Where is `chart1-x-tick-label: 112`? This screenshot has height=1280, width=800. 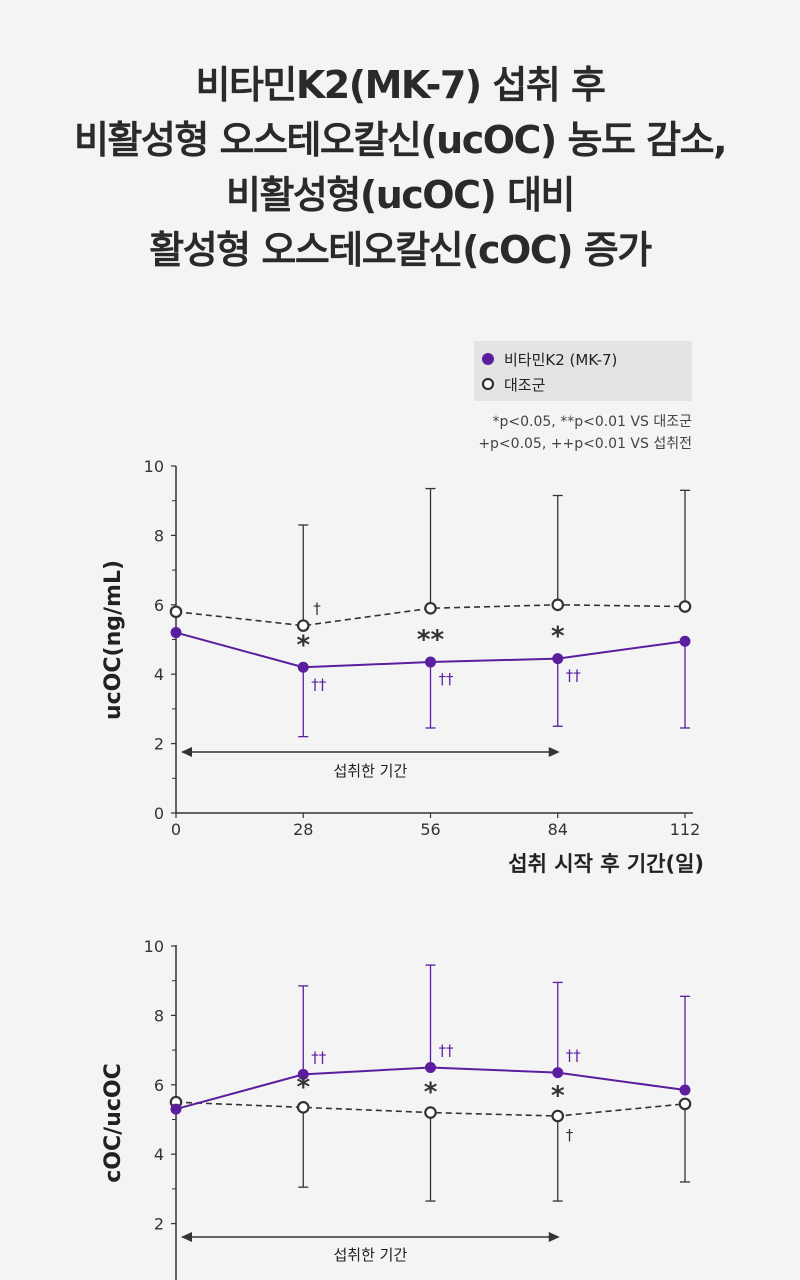
chart1-x-tick-label: 112 is located at coordinates (685, 829).